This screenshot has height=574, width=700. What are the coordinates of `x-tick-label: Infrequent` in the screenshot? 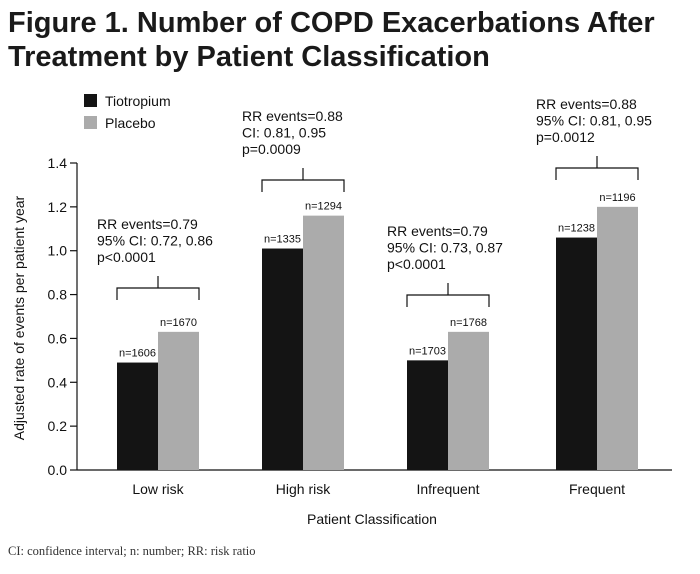 It's located at (447, 489).